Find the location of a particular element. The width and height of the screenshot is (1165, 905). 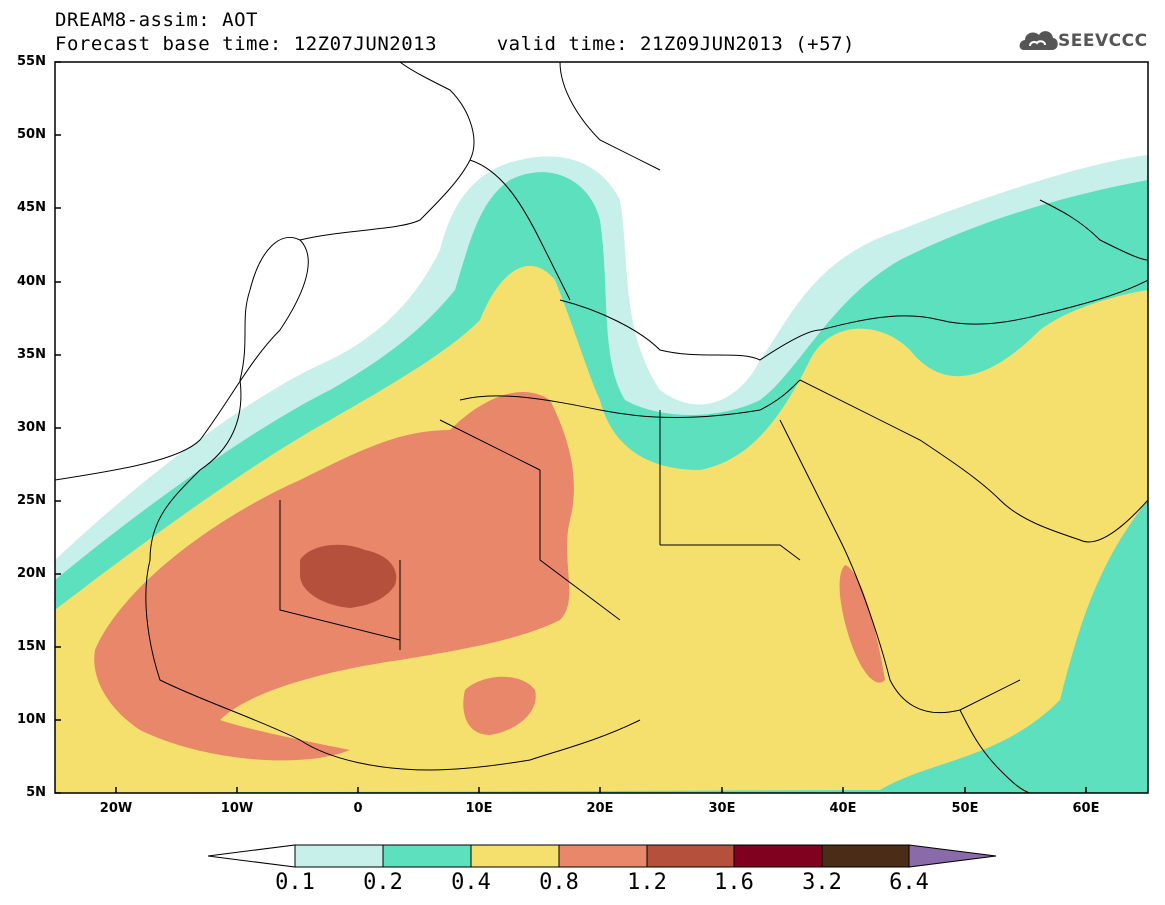

lat-label: 25N is located at coordinates (31, 500).